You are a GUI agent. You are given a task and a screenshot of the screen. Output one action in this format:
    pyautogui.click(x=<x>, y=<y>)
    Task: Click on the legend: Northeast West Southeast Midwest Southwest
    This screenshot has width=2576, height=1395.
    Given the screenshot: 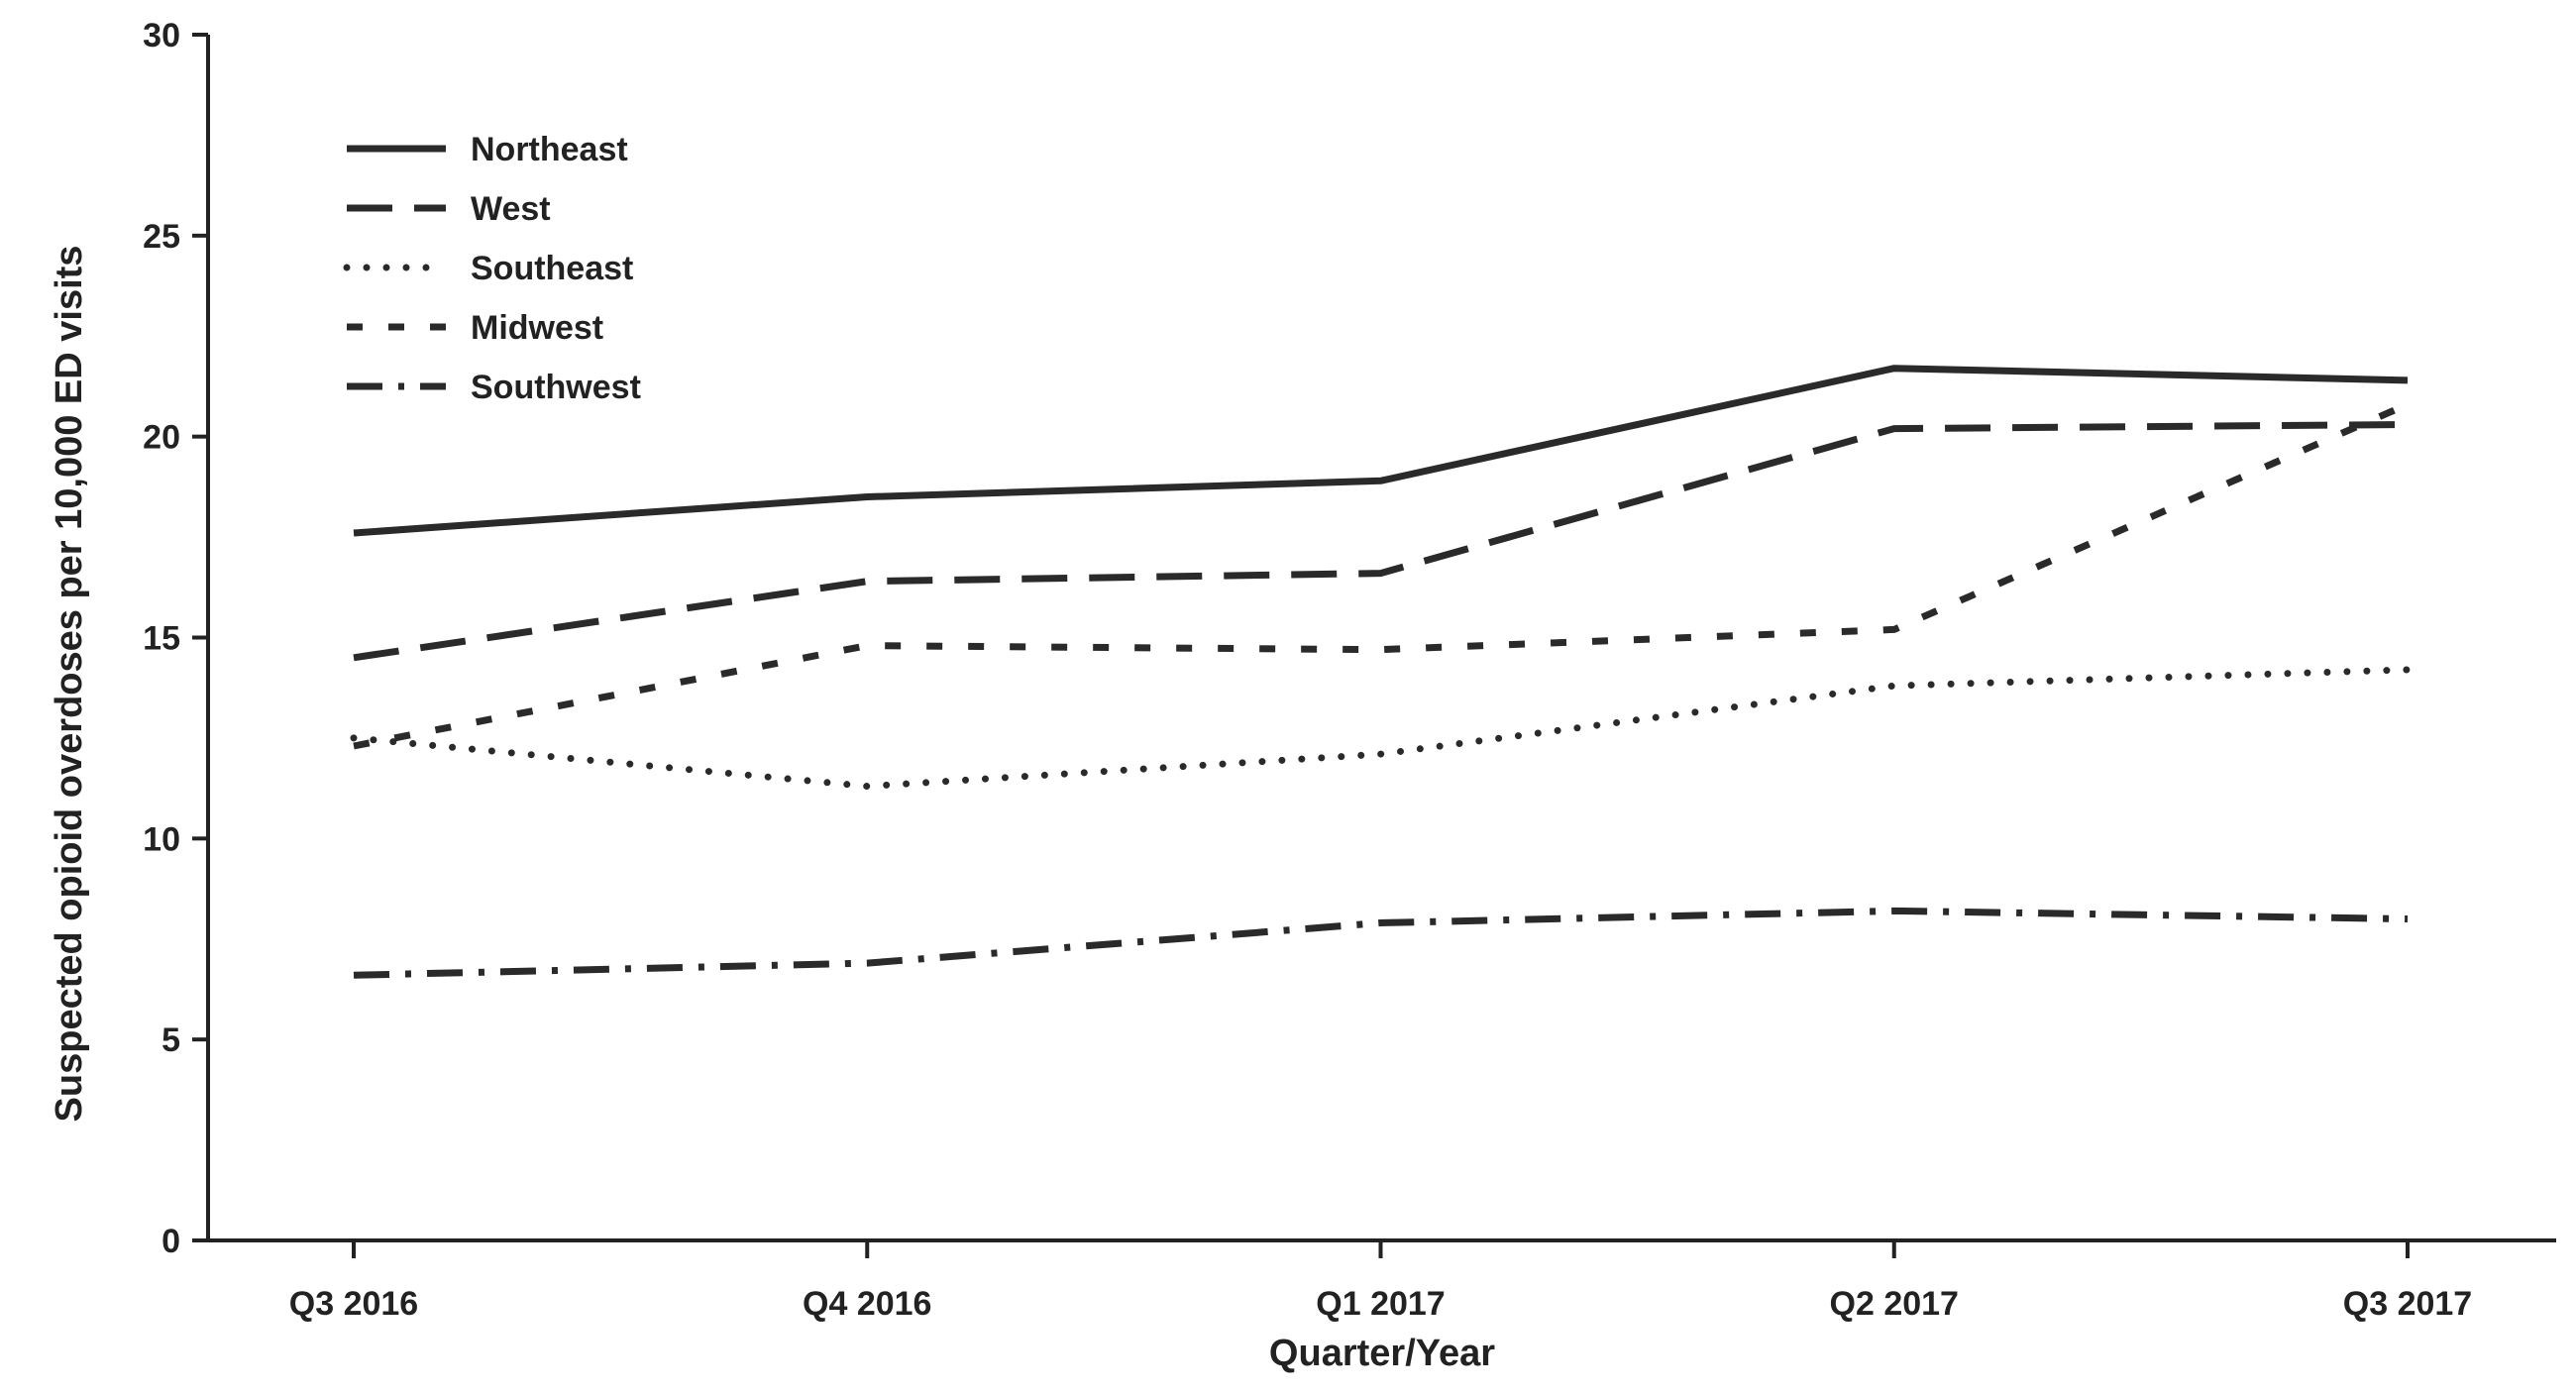 What is the action you would take?
    pyautogui.click(x=492, y=269)
    